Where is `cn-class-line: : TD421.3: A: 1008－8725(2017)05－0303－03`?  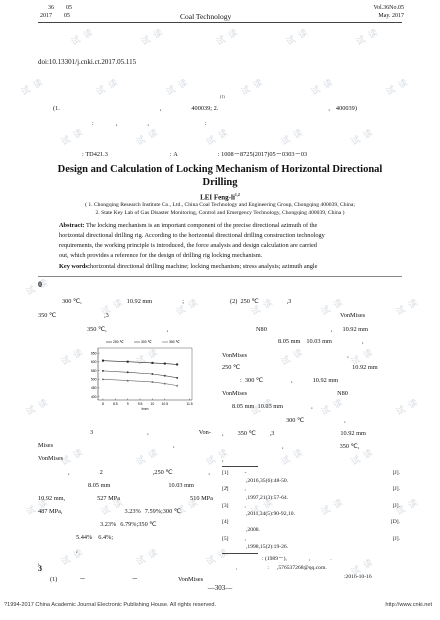
cn-class-line: : TD421.3: A: 1008－8725(2017)05－0303－03 is located at coordinates (195, 154).